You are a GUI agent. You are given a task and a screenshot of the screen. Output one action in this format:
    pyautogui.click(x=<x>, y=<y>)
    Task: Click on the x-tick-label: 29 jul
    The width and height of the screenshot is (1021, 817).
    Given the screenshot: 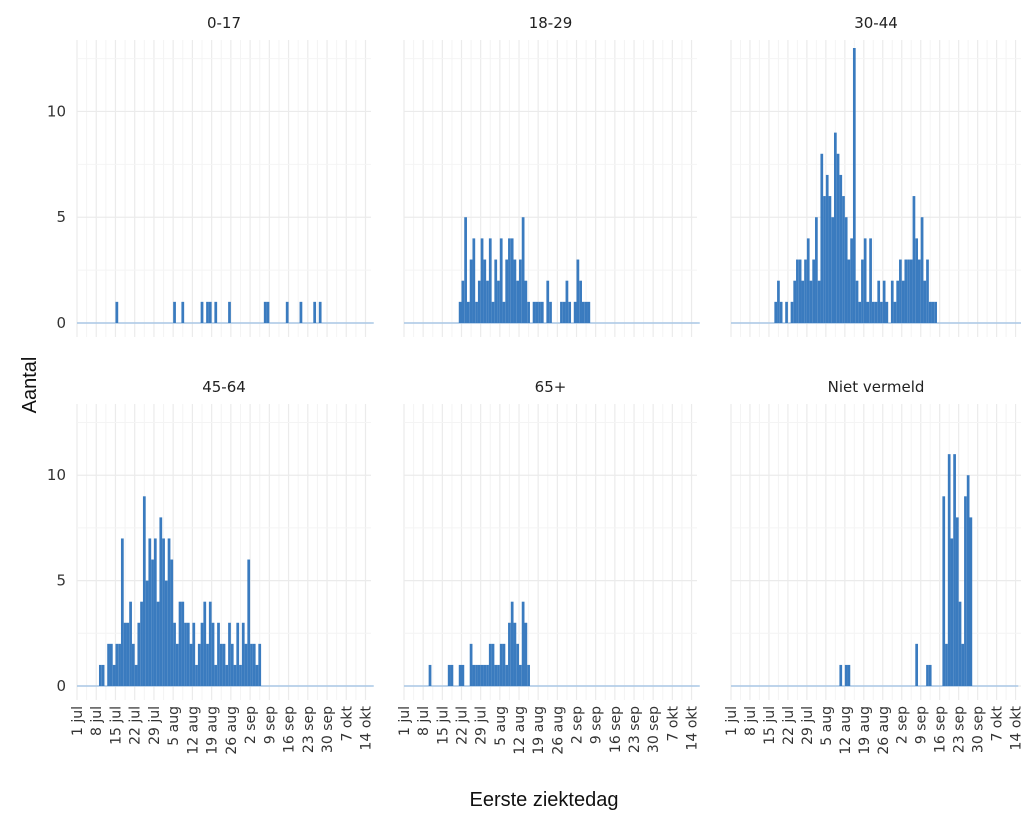 What is the action you would take?
    pyautogui.click(x=155, y=725)
    